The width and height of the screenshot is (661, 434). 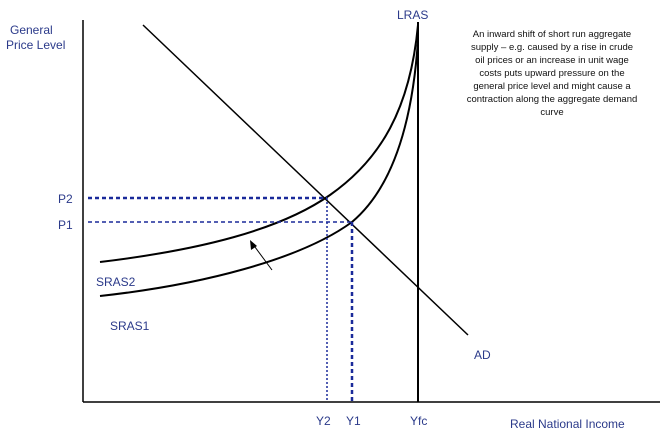 I want to click on arrow-head, so click(x=253, y=245).